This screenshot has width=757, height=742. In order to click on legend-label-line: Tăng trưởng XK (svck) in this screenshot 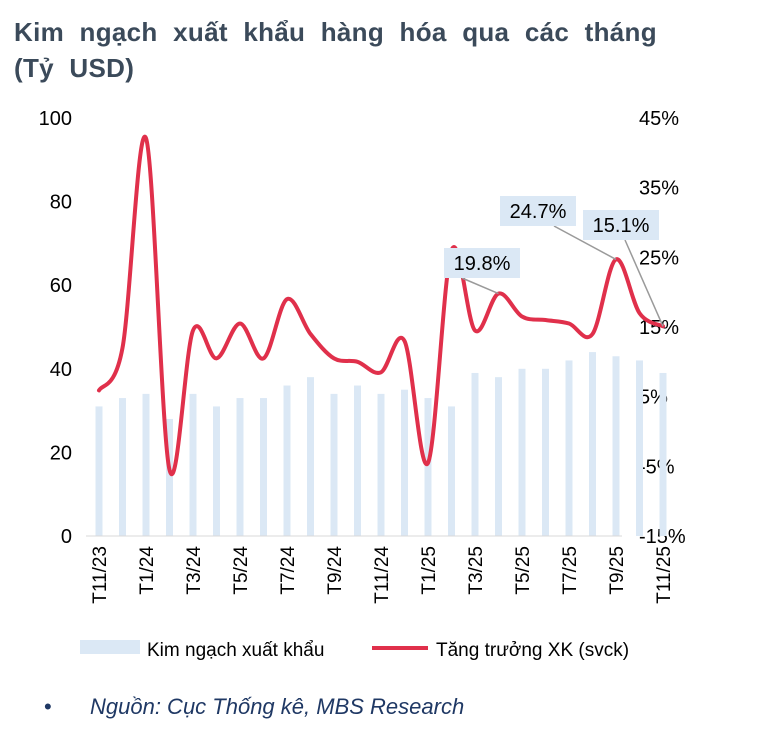, I will do `click(532, 650)`.